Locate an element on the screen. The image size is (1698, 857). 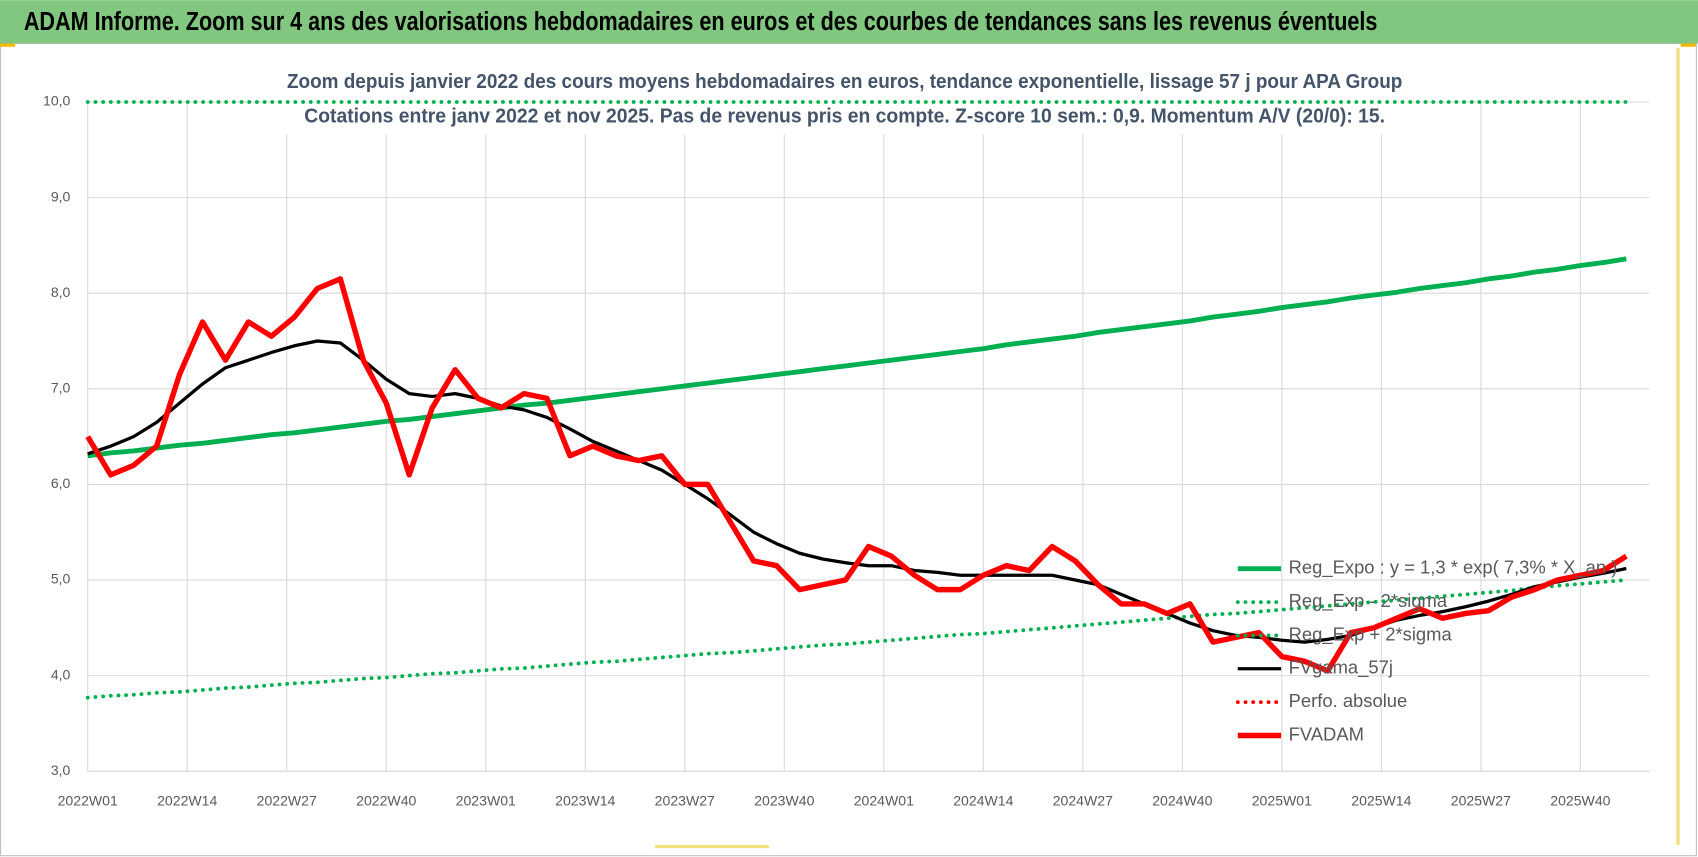
y-tick-label: 6,0 is located at coordinates (61, 483).